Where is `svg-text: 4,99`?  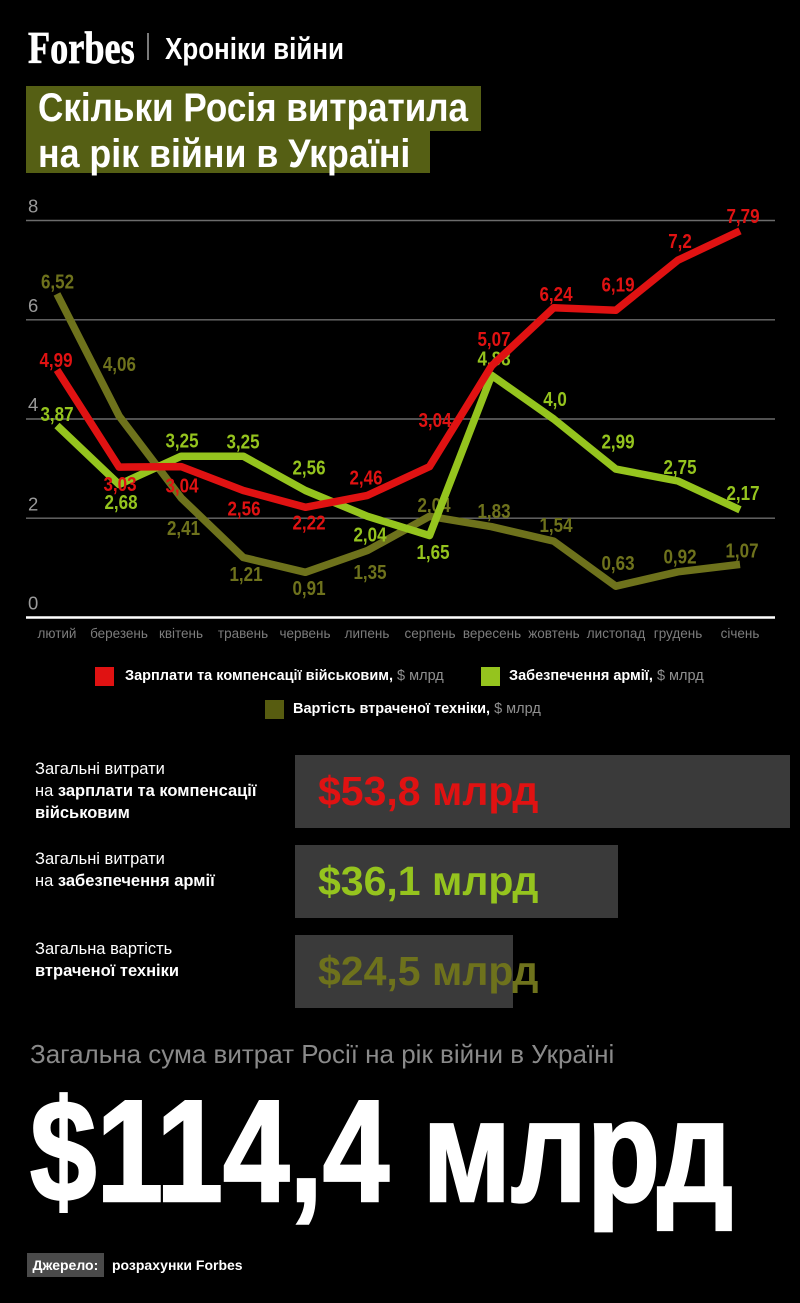
svg-text: 4,99 is located at coordinates (55, 361).